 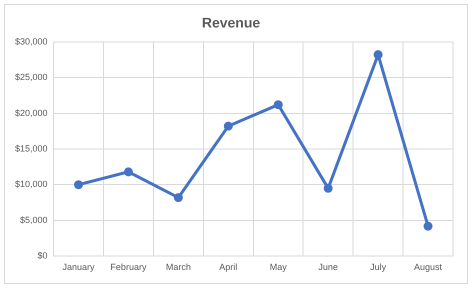 I want to click on chart-title: Revenue, so click(x=231, y=22).